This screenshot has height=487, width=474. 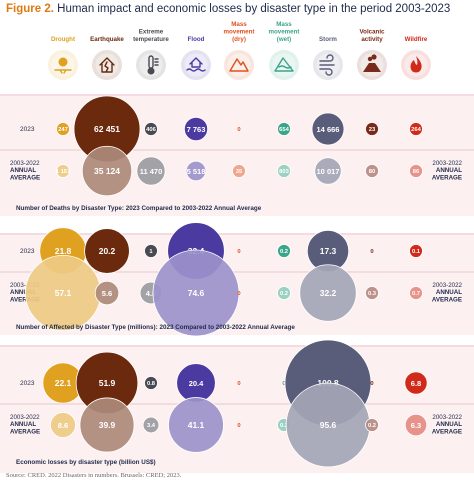 I want to click on data-label: 0.7, so click(x=416, y=294).